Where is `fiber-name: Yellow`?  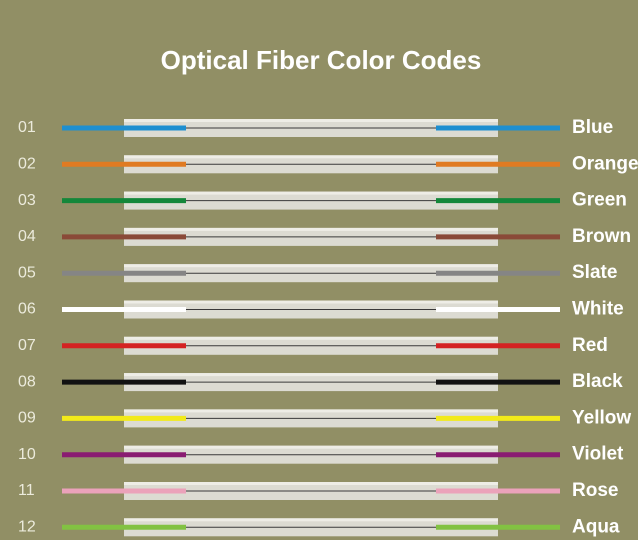
fiber-name: Yellow is located at coordinates (601, 417).